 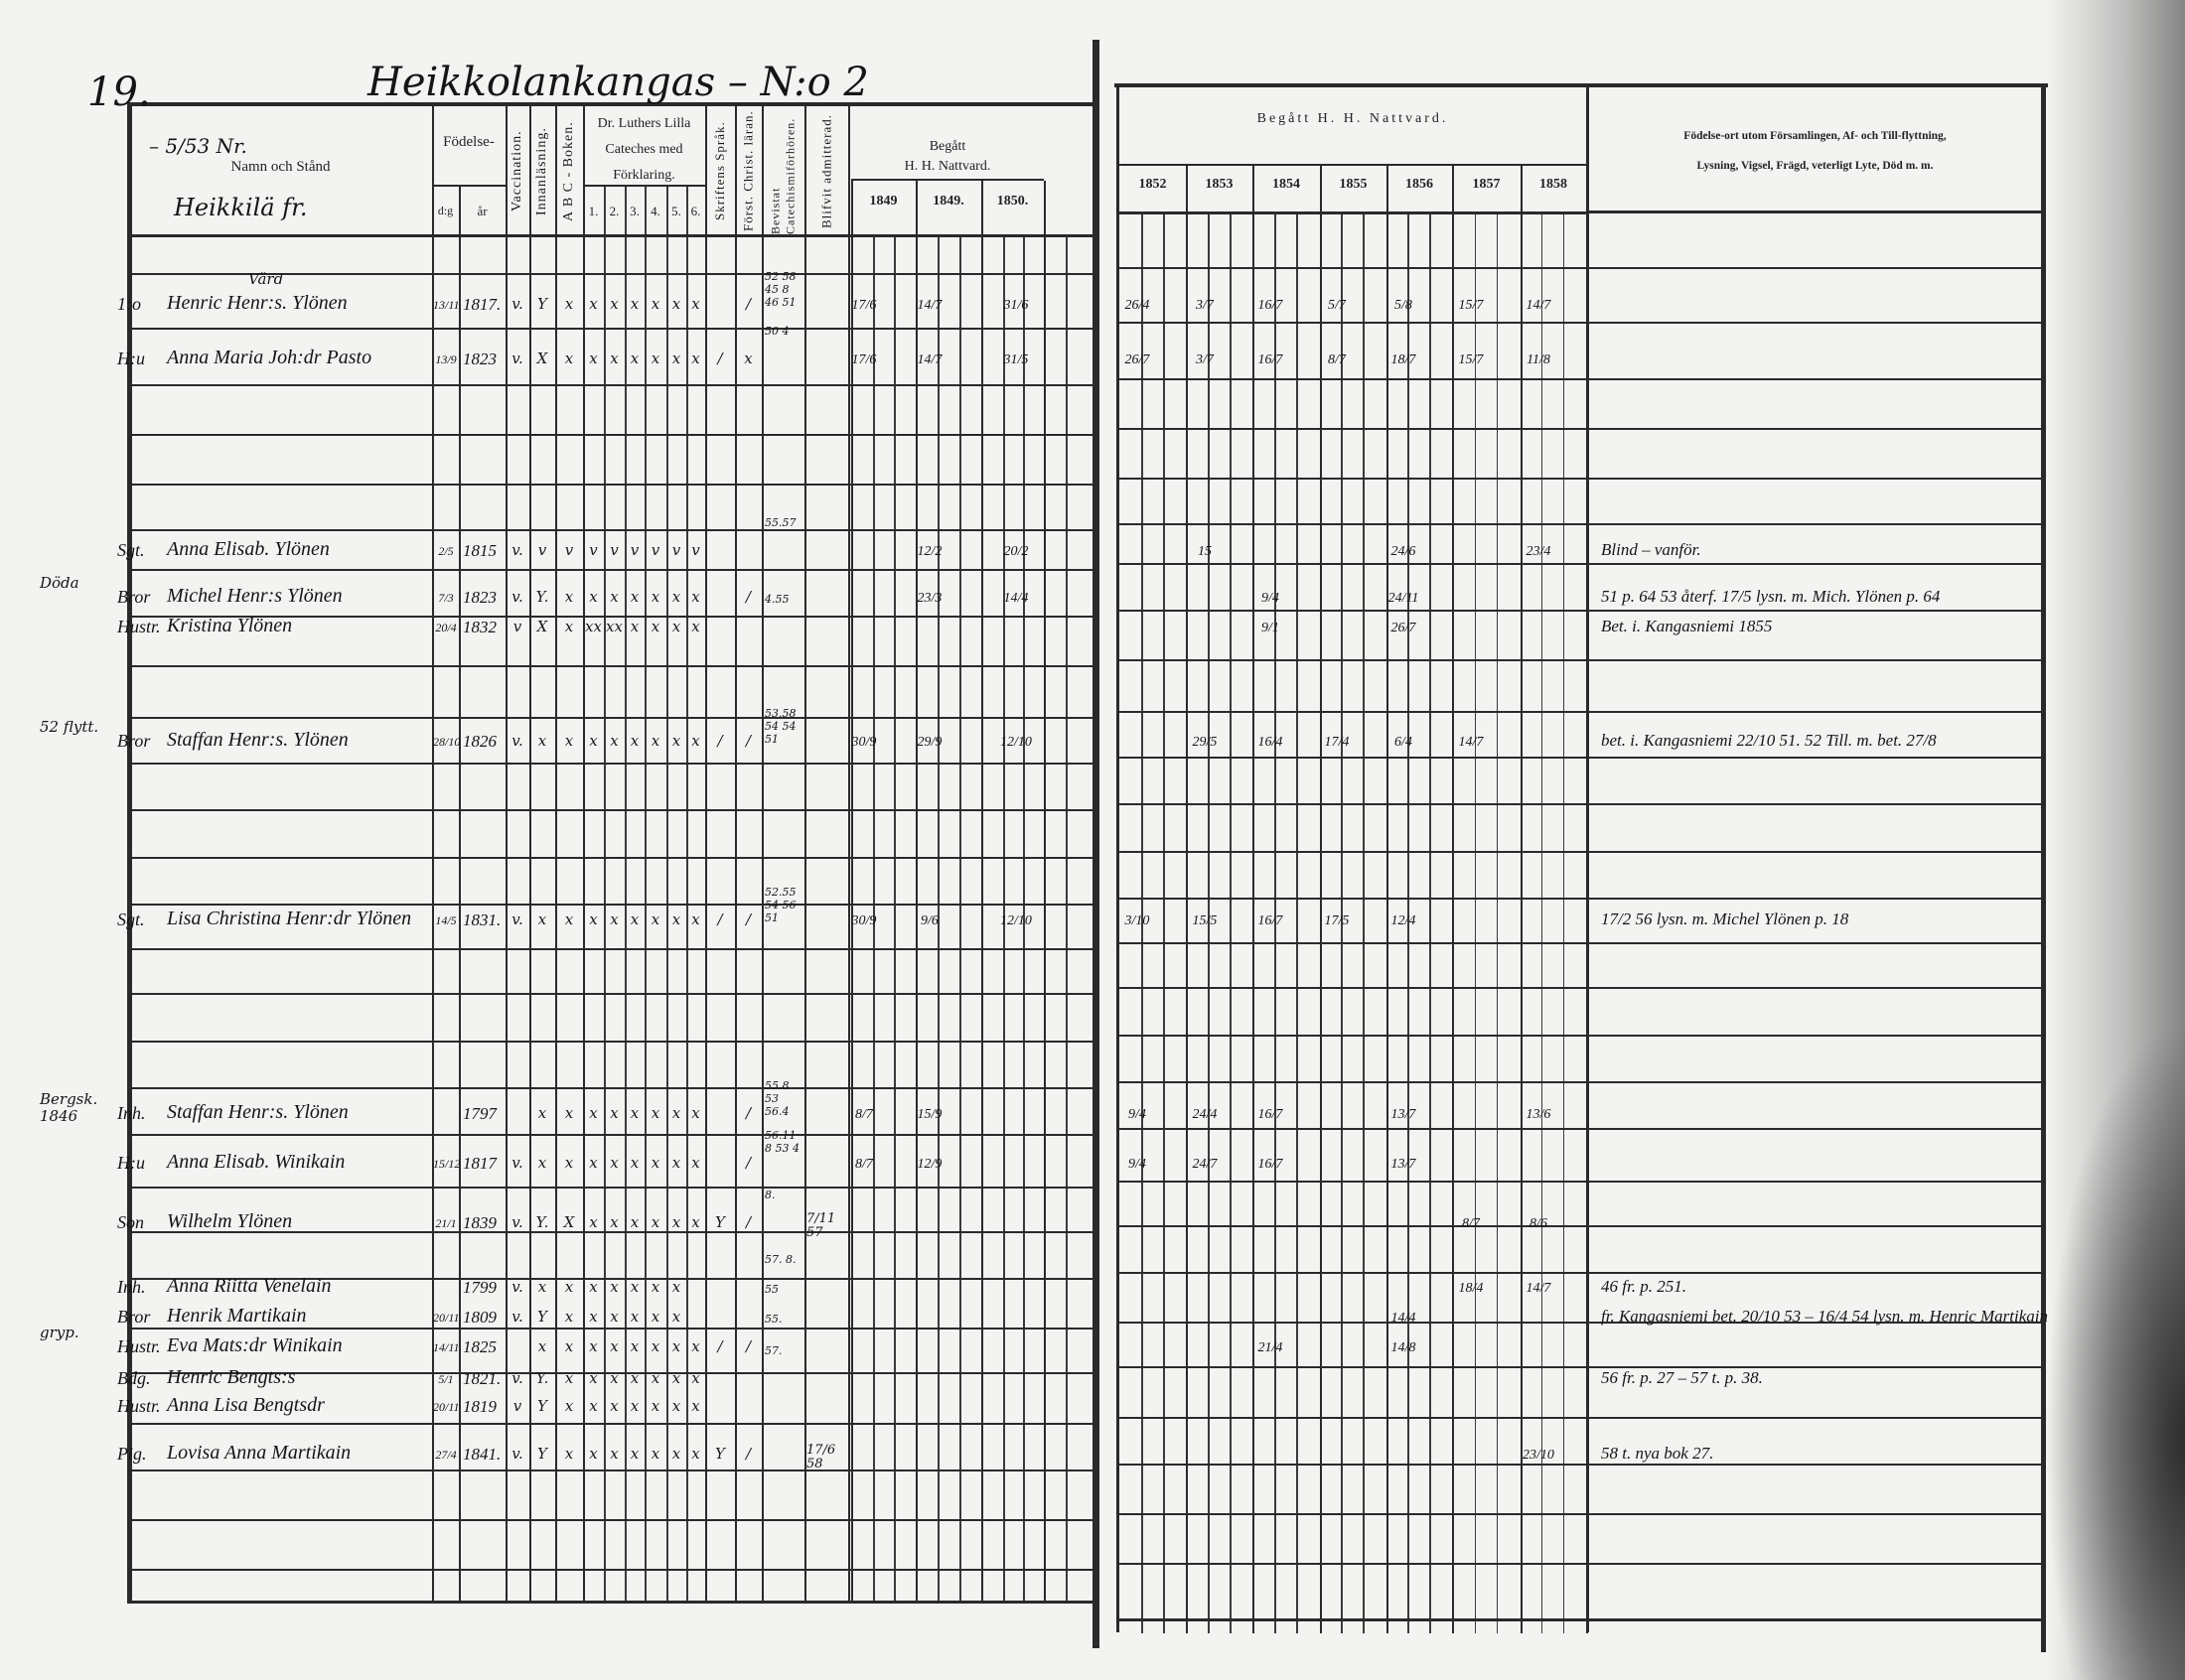 I want to click on person-title: Hustr., so click(x=139, y=626).